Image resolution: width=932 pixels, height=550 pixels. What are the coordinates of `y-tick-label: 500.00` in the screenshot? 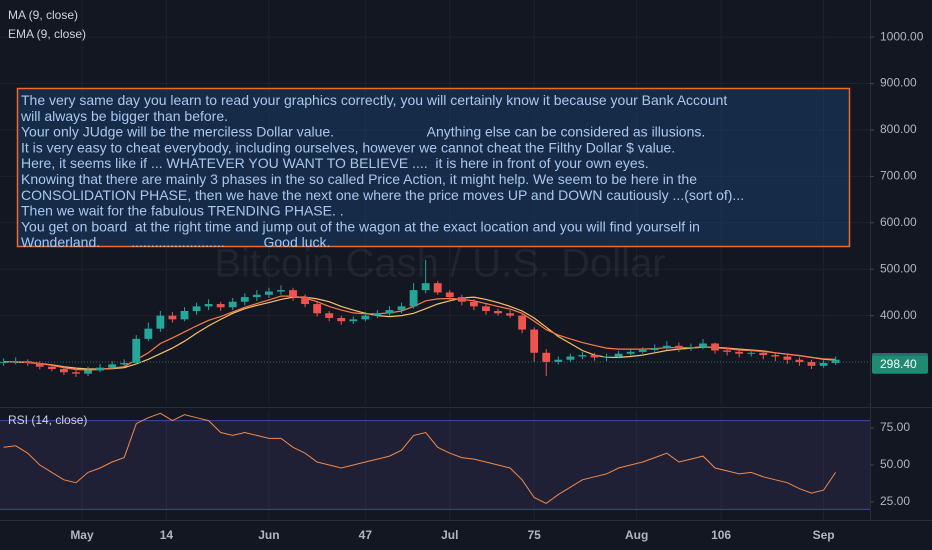 It's located at (898, 268).